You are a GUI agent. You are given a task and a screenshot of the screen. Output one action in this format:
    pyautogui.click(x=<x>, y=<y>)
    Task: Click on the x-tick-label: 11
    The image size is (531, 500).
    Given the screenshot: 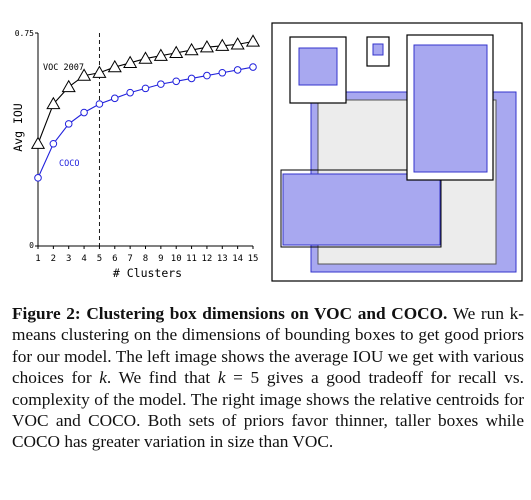 What is the action you would take?
    pyautogui.click(x=191, y=259)
    